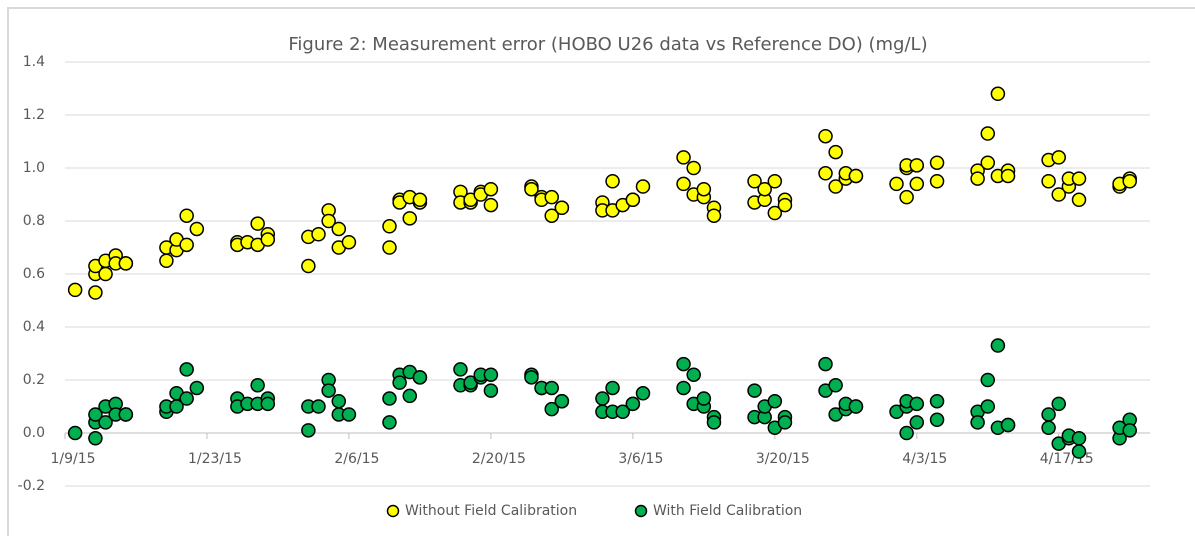  I want to click on y-tick-label: 0.4, so click(34, 327).